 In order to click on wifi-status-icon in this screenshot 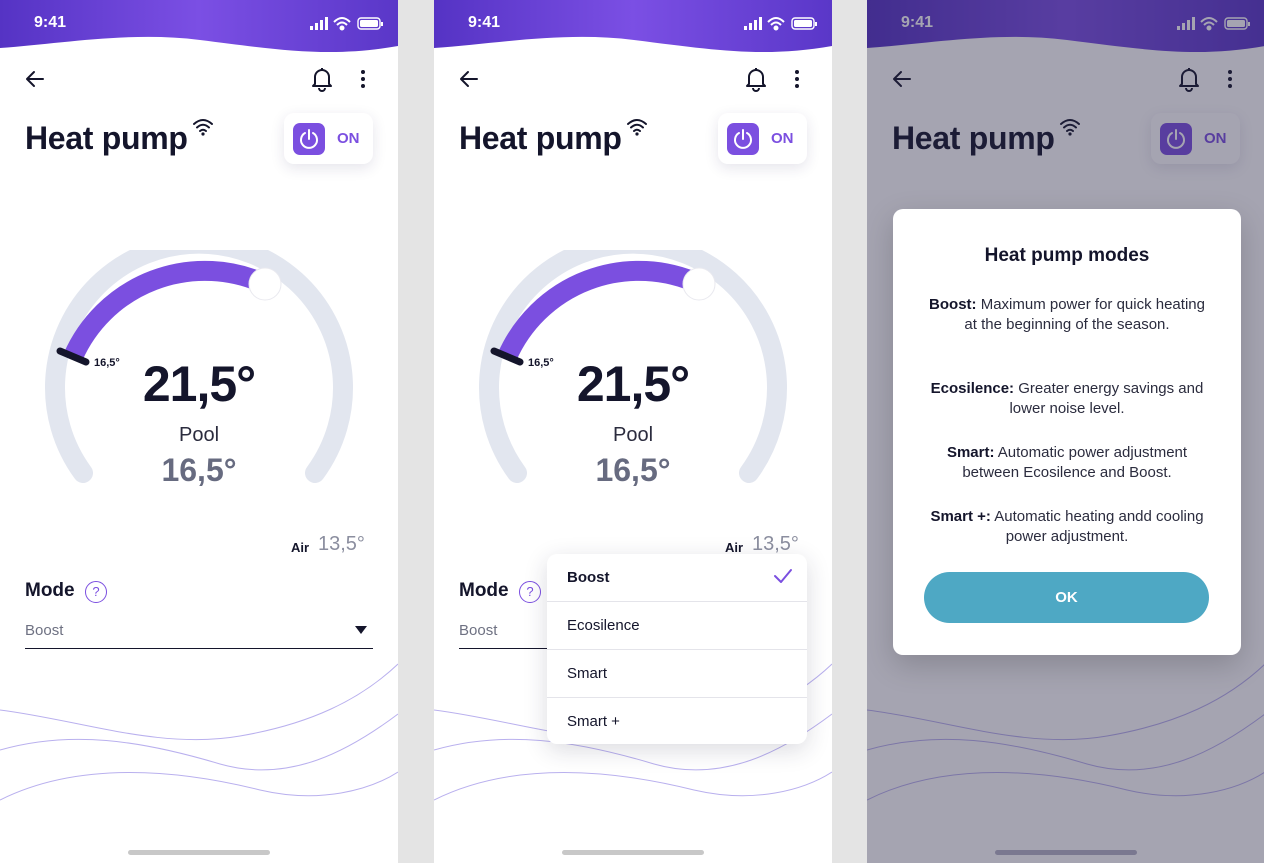, I will do `click(776, 24)`.